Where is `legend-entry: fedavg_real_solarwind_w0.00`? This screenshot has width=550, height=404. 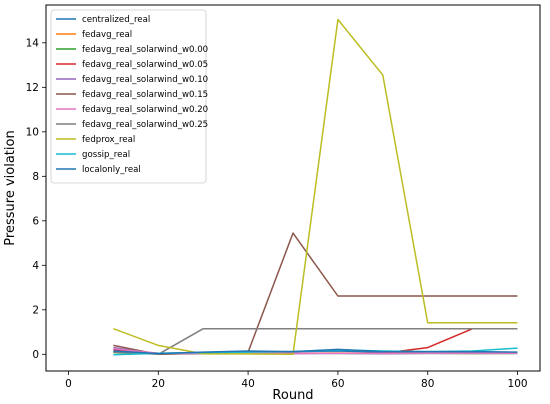
legend-entry: fedavg_real_solarwind_w0.00 is located at coordinates (145, 50).